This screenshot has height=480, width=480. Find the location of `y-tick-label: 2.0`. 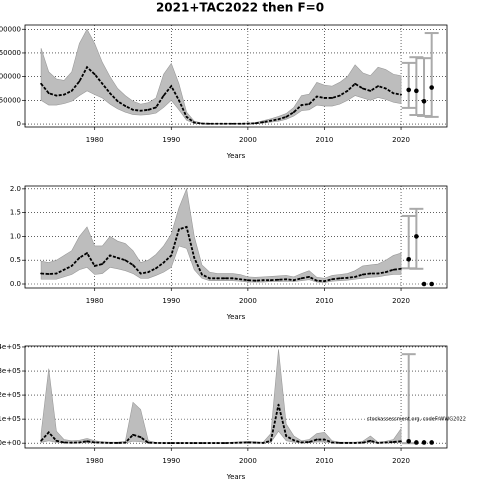

y-tick-label: 2.0 is located at coordinates (15, 189).